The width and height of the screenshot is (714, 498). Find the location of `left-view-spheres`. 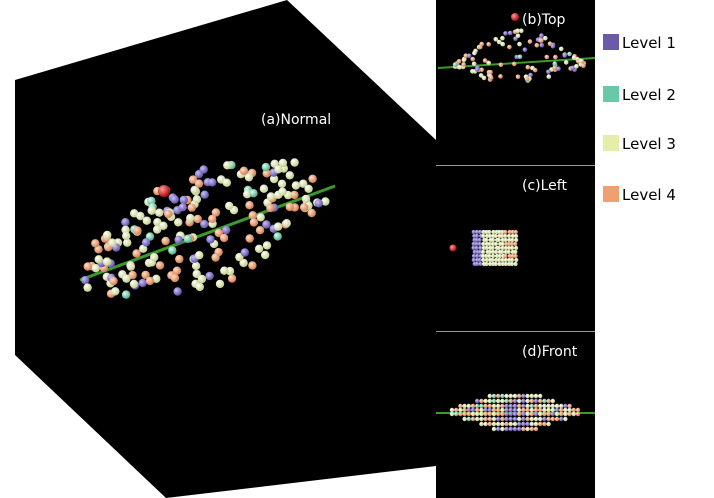

left-view-spheres is located at coordinates (495, 248).